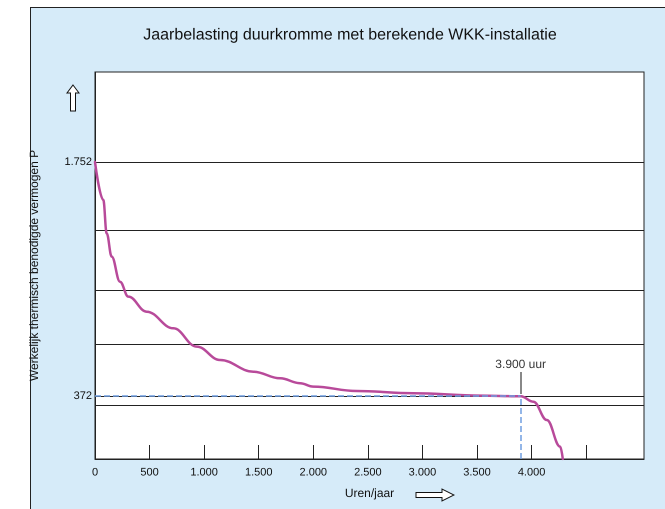 The image size is (665, 509). What do you see at coordinates (258, 472) in the screenshot?
I see `x-tick-label: 1.500` at bounding box center [258, 472].